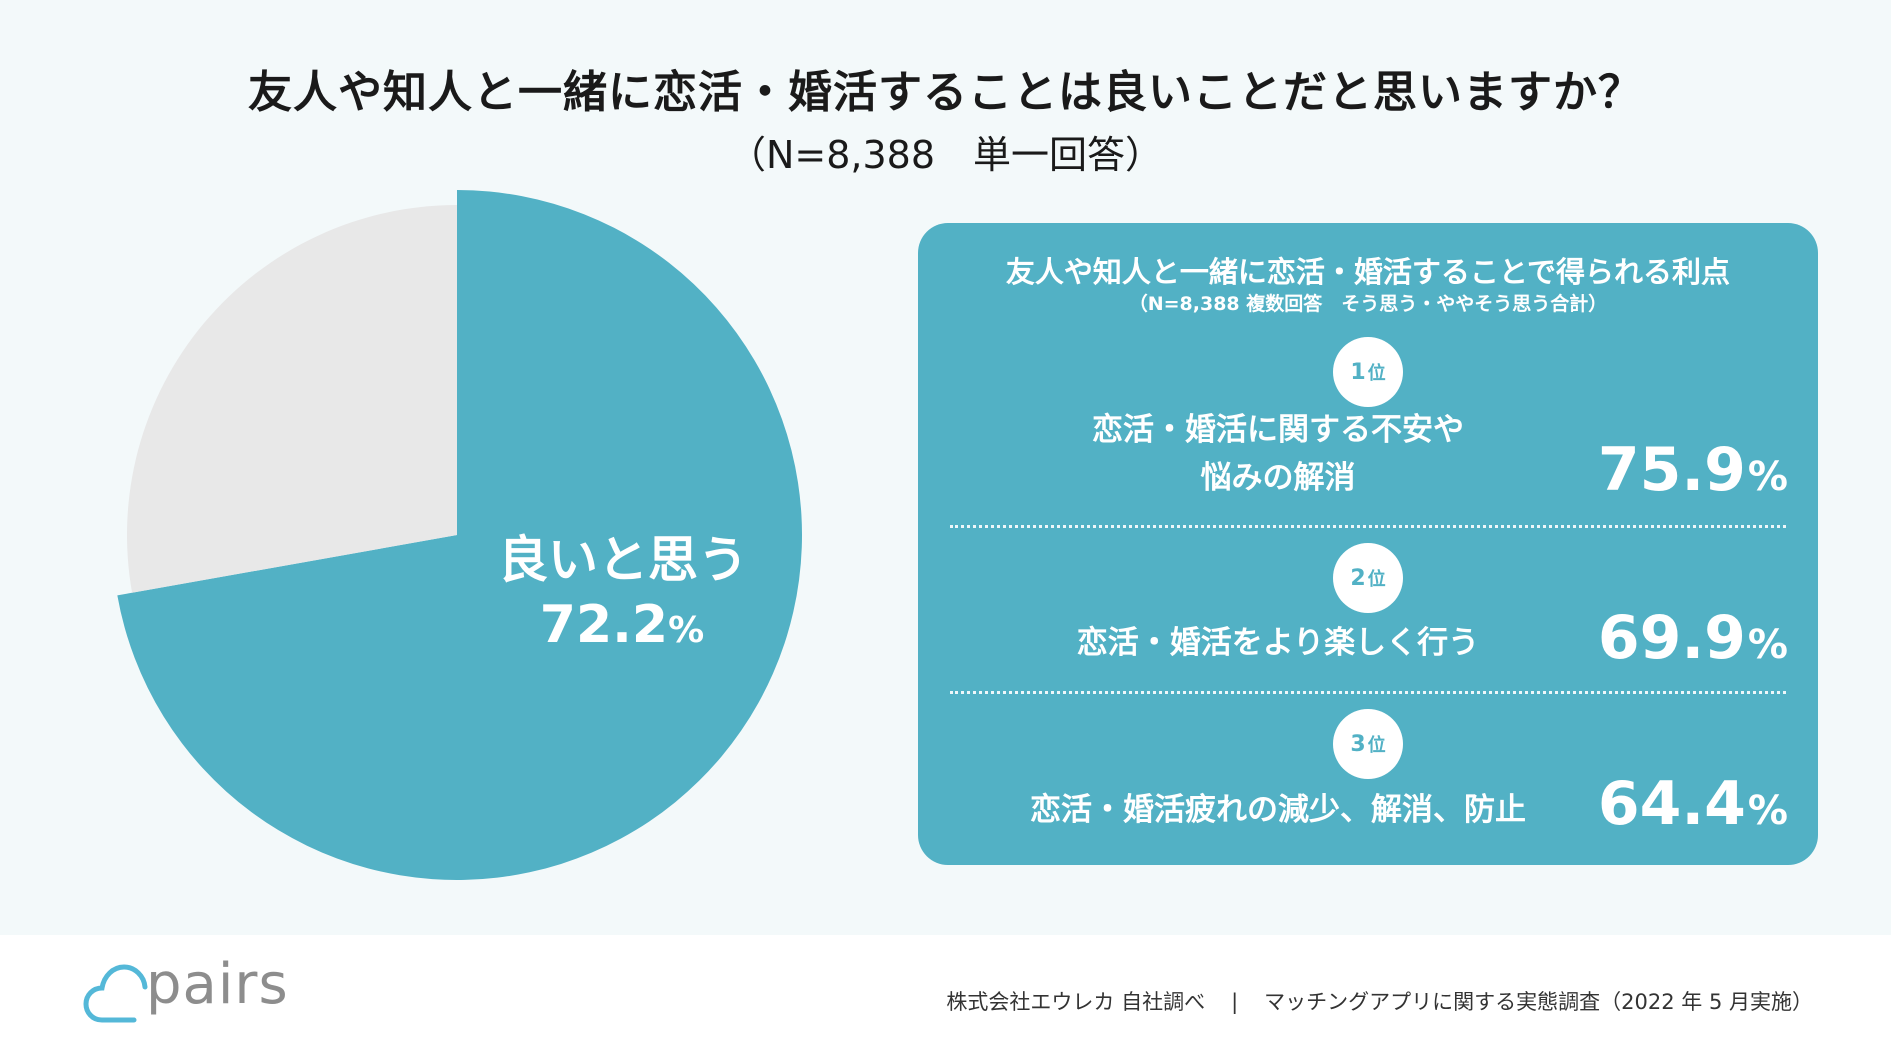  I want to click on rank-number: 3, so click(1358, 744).